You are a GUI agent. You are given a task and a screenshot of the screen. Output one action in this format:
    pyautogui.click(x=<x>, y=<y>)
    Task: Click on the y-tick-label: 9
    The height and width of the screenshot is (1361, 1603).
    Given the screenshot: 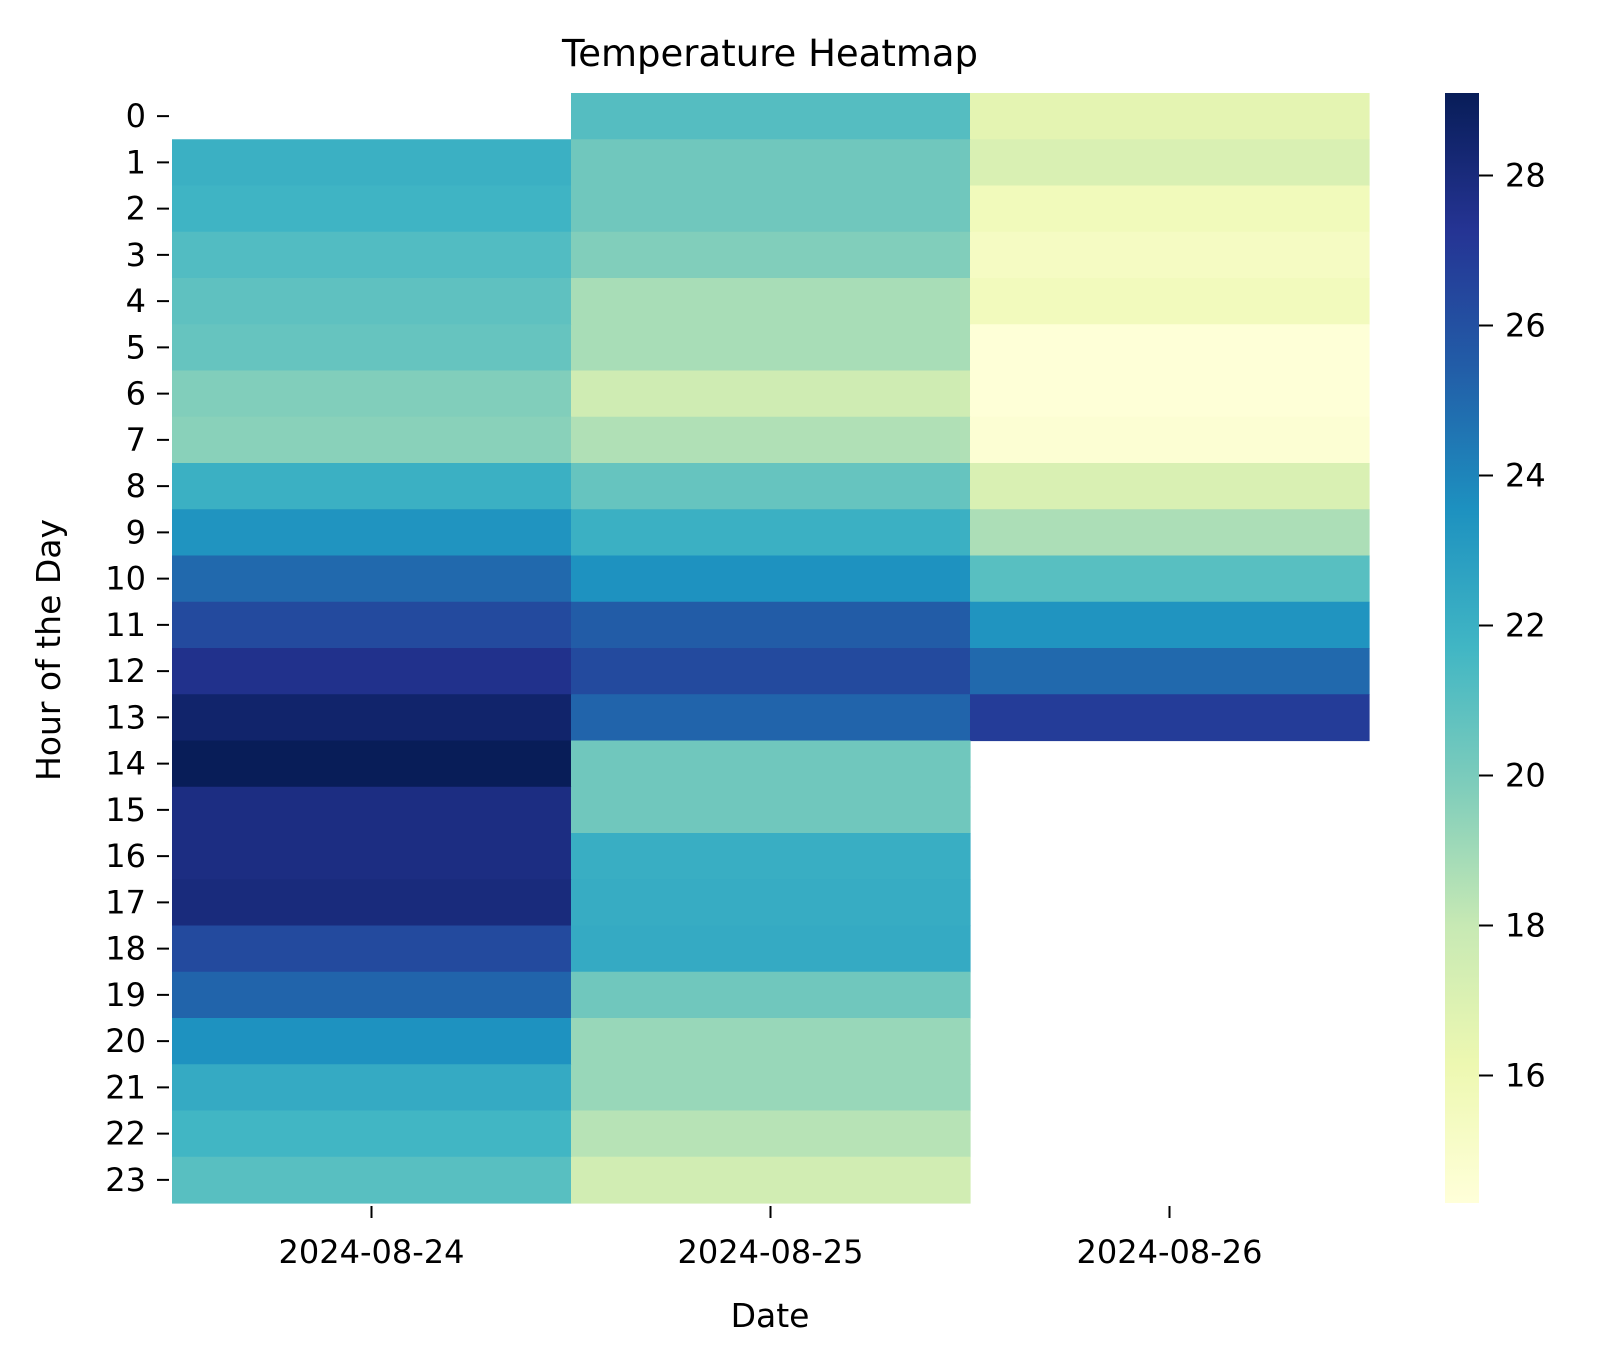 What is the action you would take?
    pyautogui.click(x=136, y=532)
    